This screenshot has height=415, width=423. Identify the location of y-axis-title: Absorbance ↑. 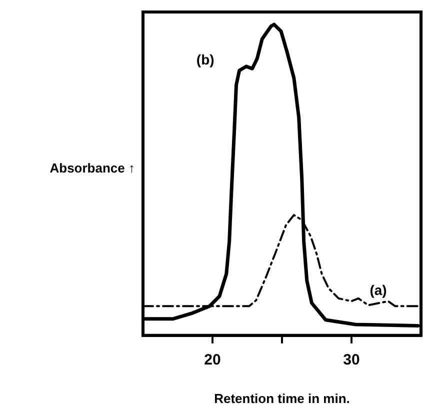
(92, 168).